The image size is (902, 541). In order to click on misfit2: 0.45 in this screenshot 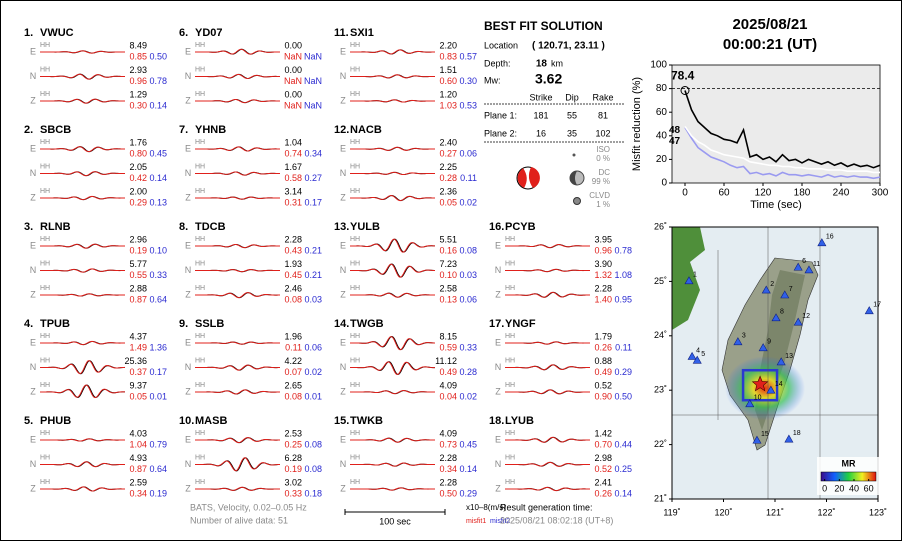, I will do `click(468, 444)`.